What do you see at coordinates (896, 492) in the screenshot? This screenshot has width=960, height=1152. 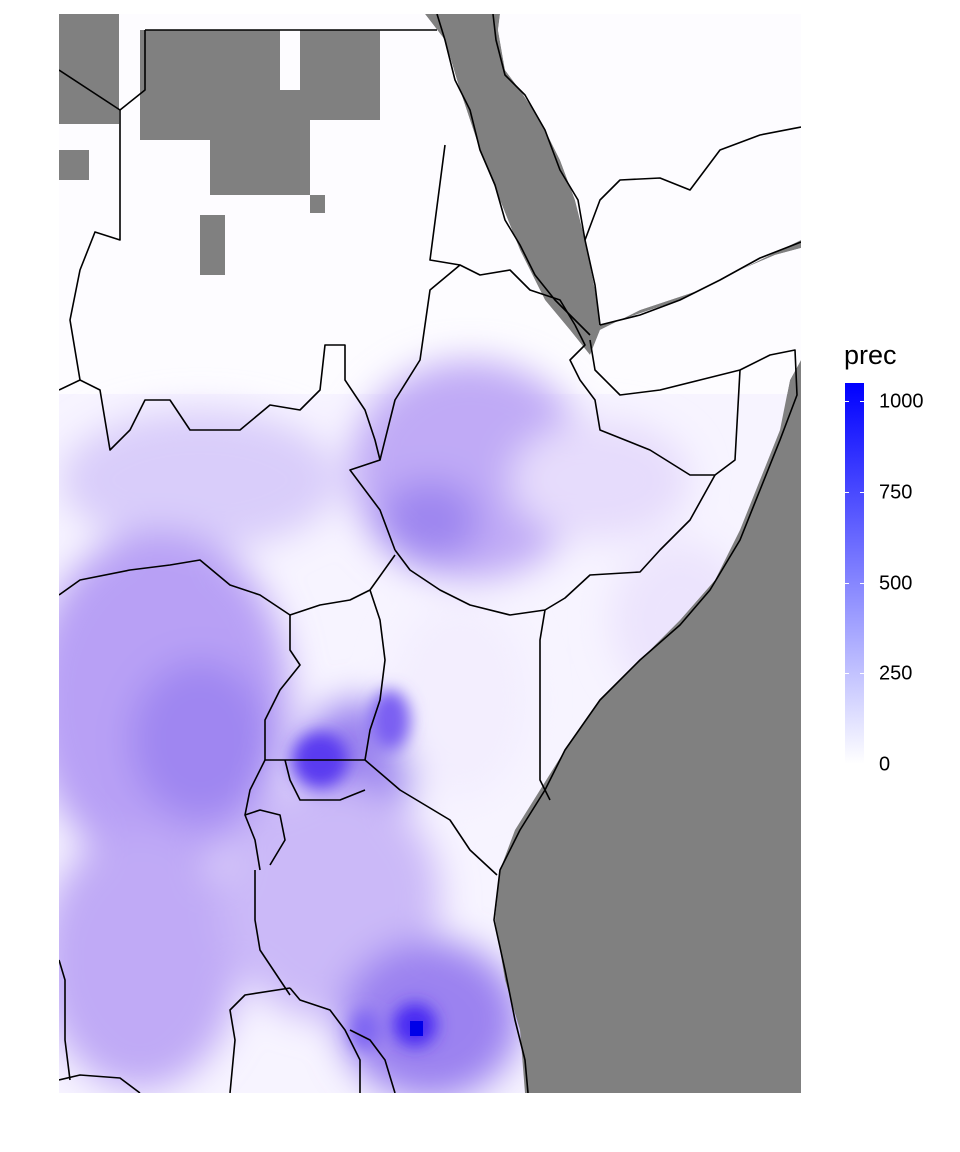 I see `legend-tick-label: 750` at bounding box center [896, 492].